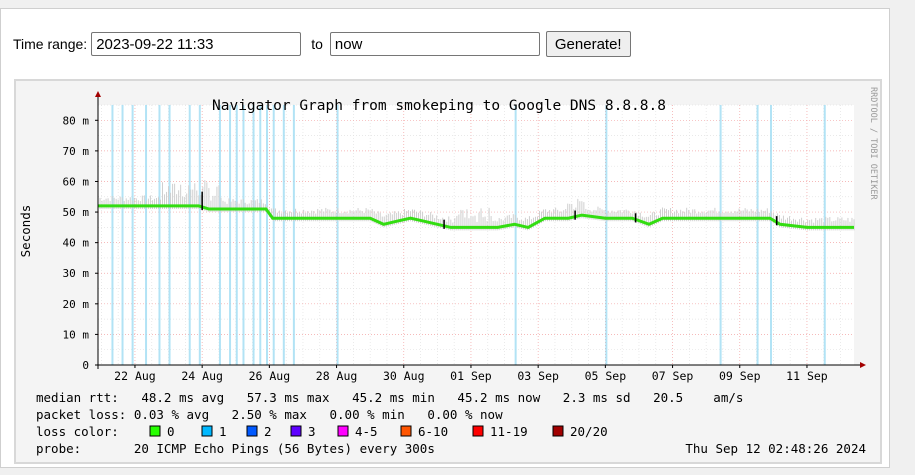 The height and width of the screenshot is (475, 915). Describe the element at coordinates (25, 231) in the screenshot. I see `y-axis-label: Seconds` at that location.